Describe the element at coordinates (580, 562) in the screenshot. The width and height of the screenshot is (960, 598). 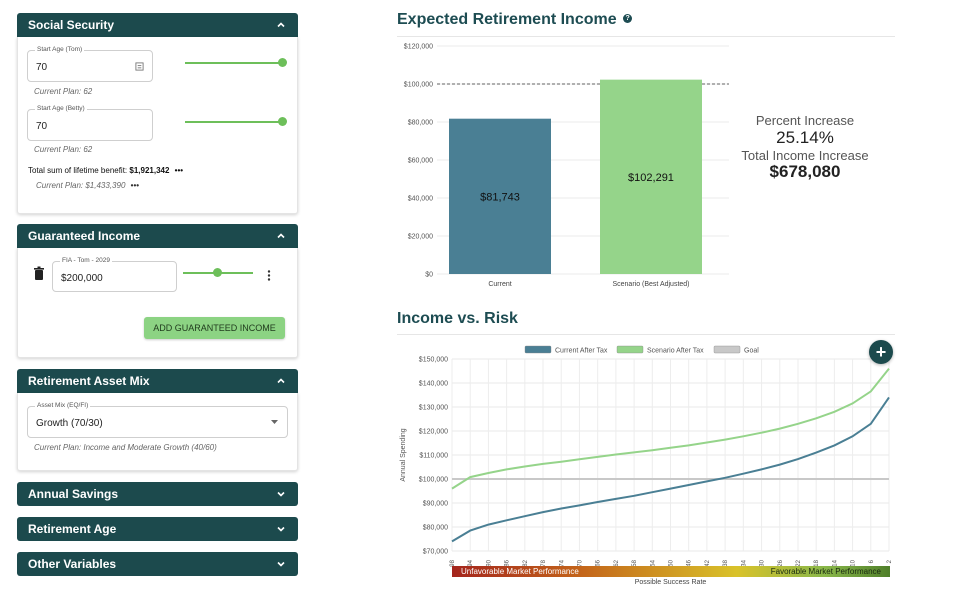
I see `x-tick-label: 70` at that location.